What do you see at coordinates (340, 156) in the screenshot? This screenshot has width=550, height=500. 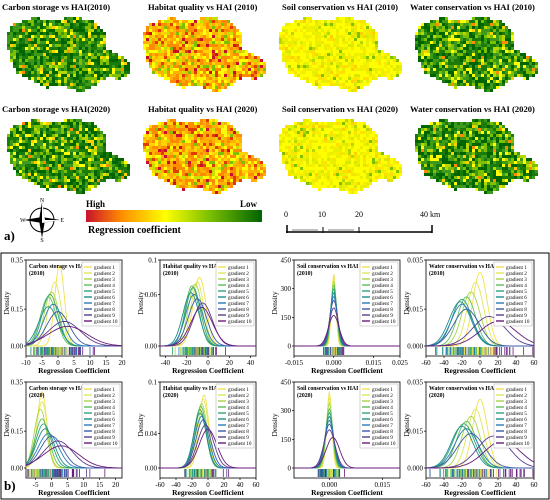 I see `map-soil-2020` at bounding box center [340, 156].